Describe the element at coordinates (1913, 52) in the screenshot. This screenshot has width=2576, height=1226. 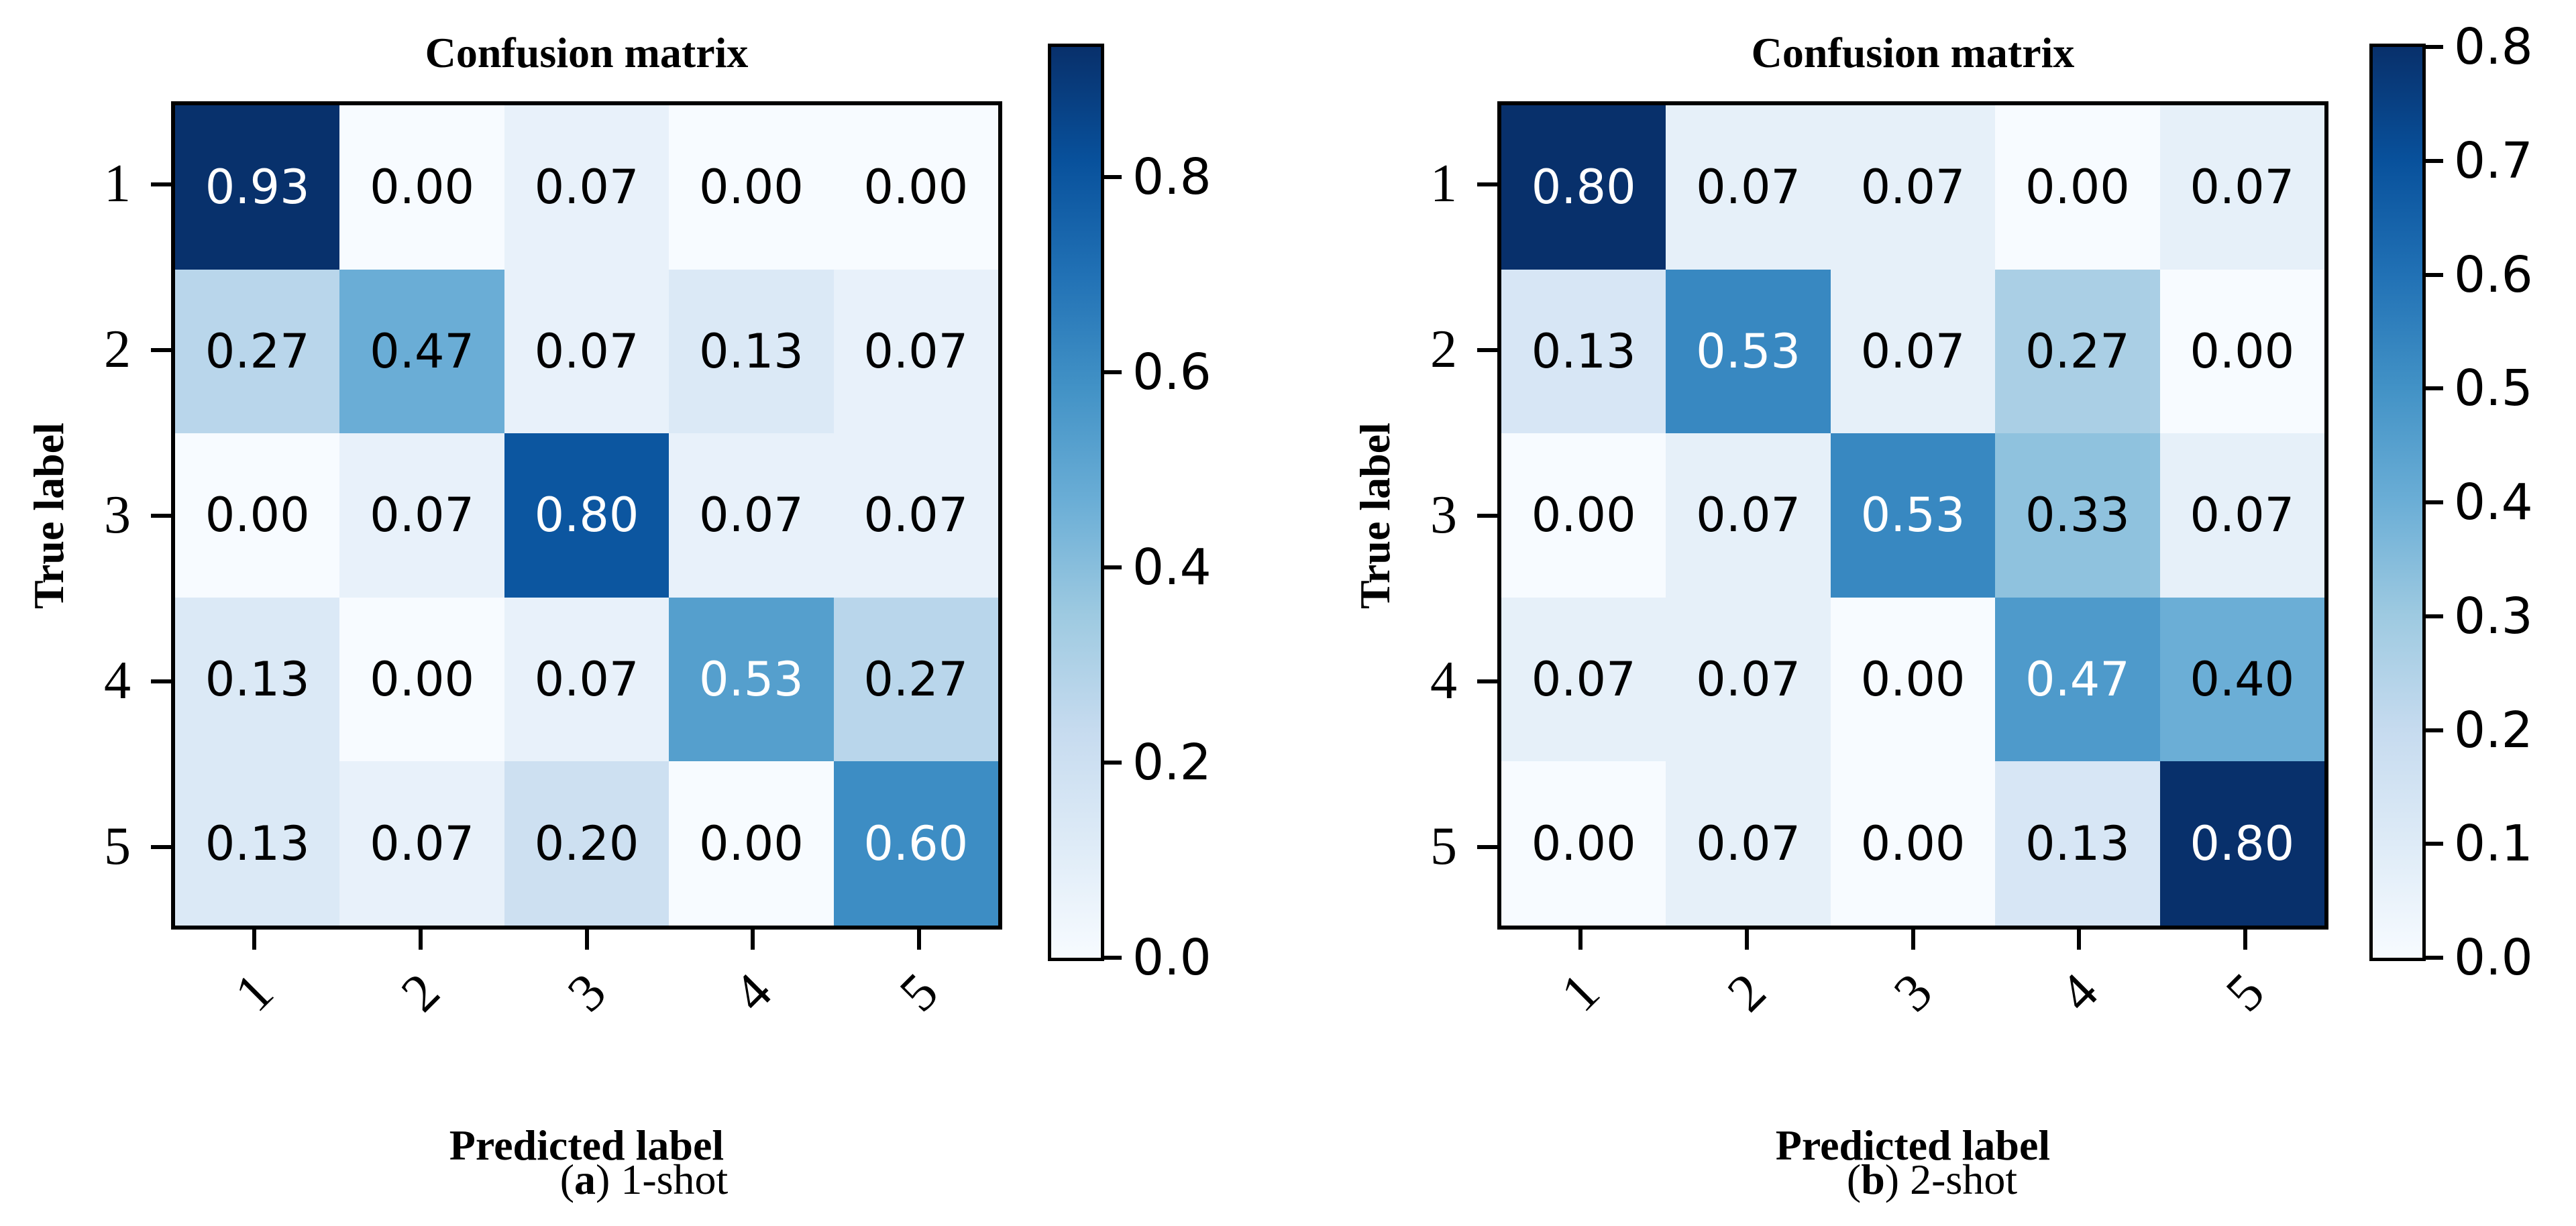
I see `plot-title-b: Confusion matrix` at that location.